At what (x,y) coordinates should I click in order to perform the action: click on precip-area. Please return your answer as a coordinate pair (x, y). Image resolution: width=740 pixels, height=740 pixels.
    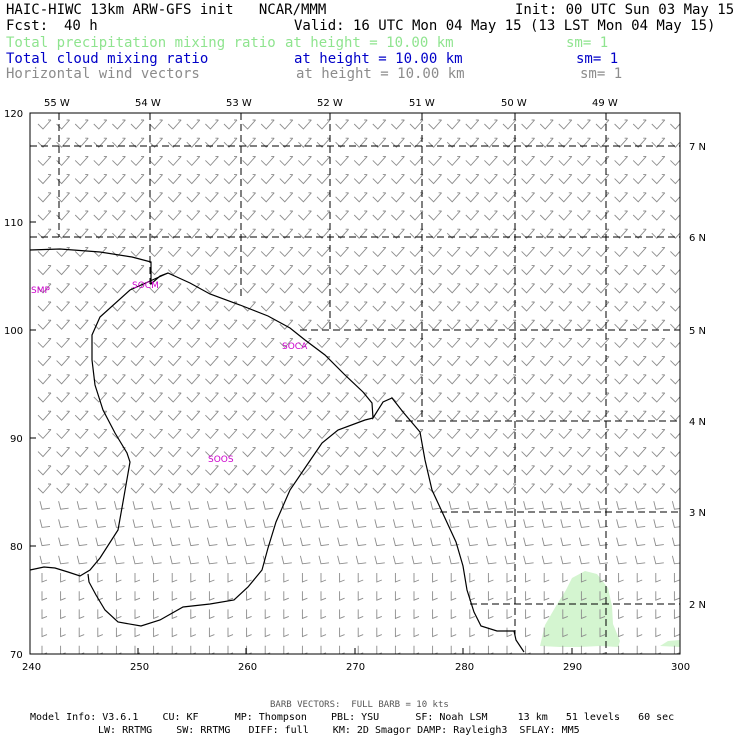
    Looking at the image, I should click on (580, 609).